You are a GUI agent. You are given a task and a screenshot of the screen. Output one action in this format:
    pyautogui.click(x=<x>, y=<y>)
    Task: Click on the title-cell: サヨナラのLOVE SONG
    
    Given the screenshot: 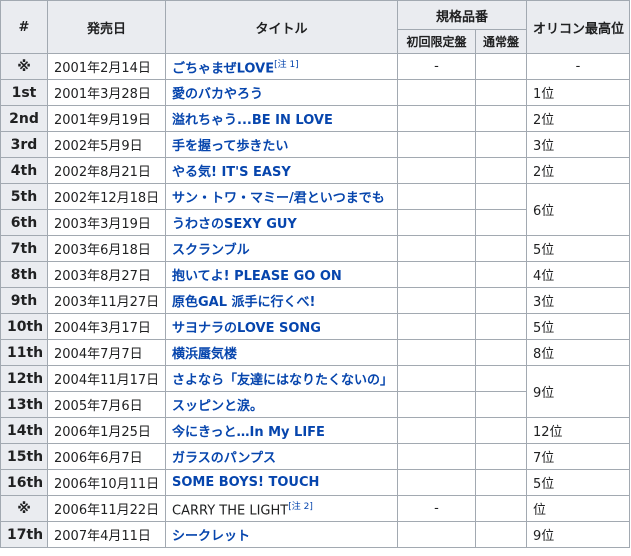 What is the action you would take?
    pyautogui.click(x=281, y=326)
    